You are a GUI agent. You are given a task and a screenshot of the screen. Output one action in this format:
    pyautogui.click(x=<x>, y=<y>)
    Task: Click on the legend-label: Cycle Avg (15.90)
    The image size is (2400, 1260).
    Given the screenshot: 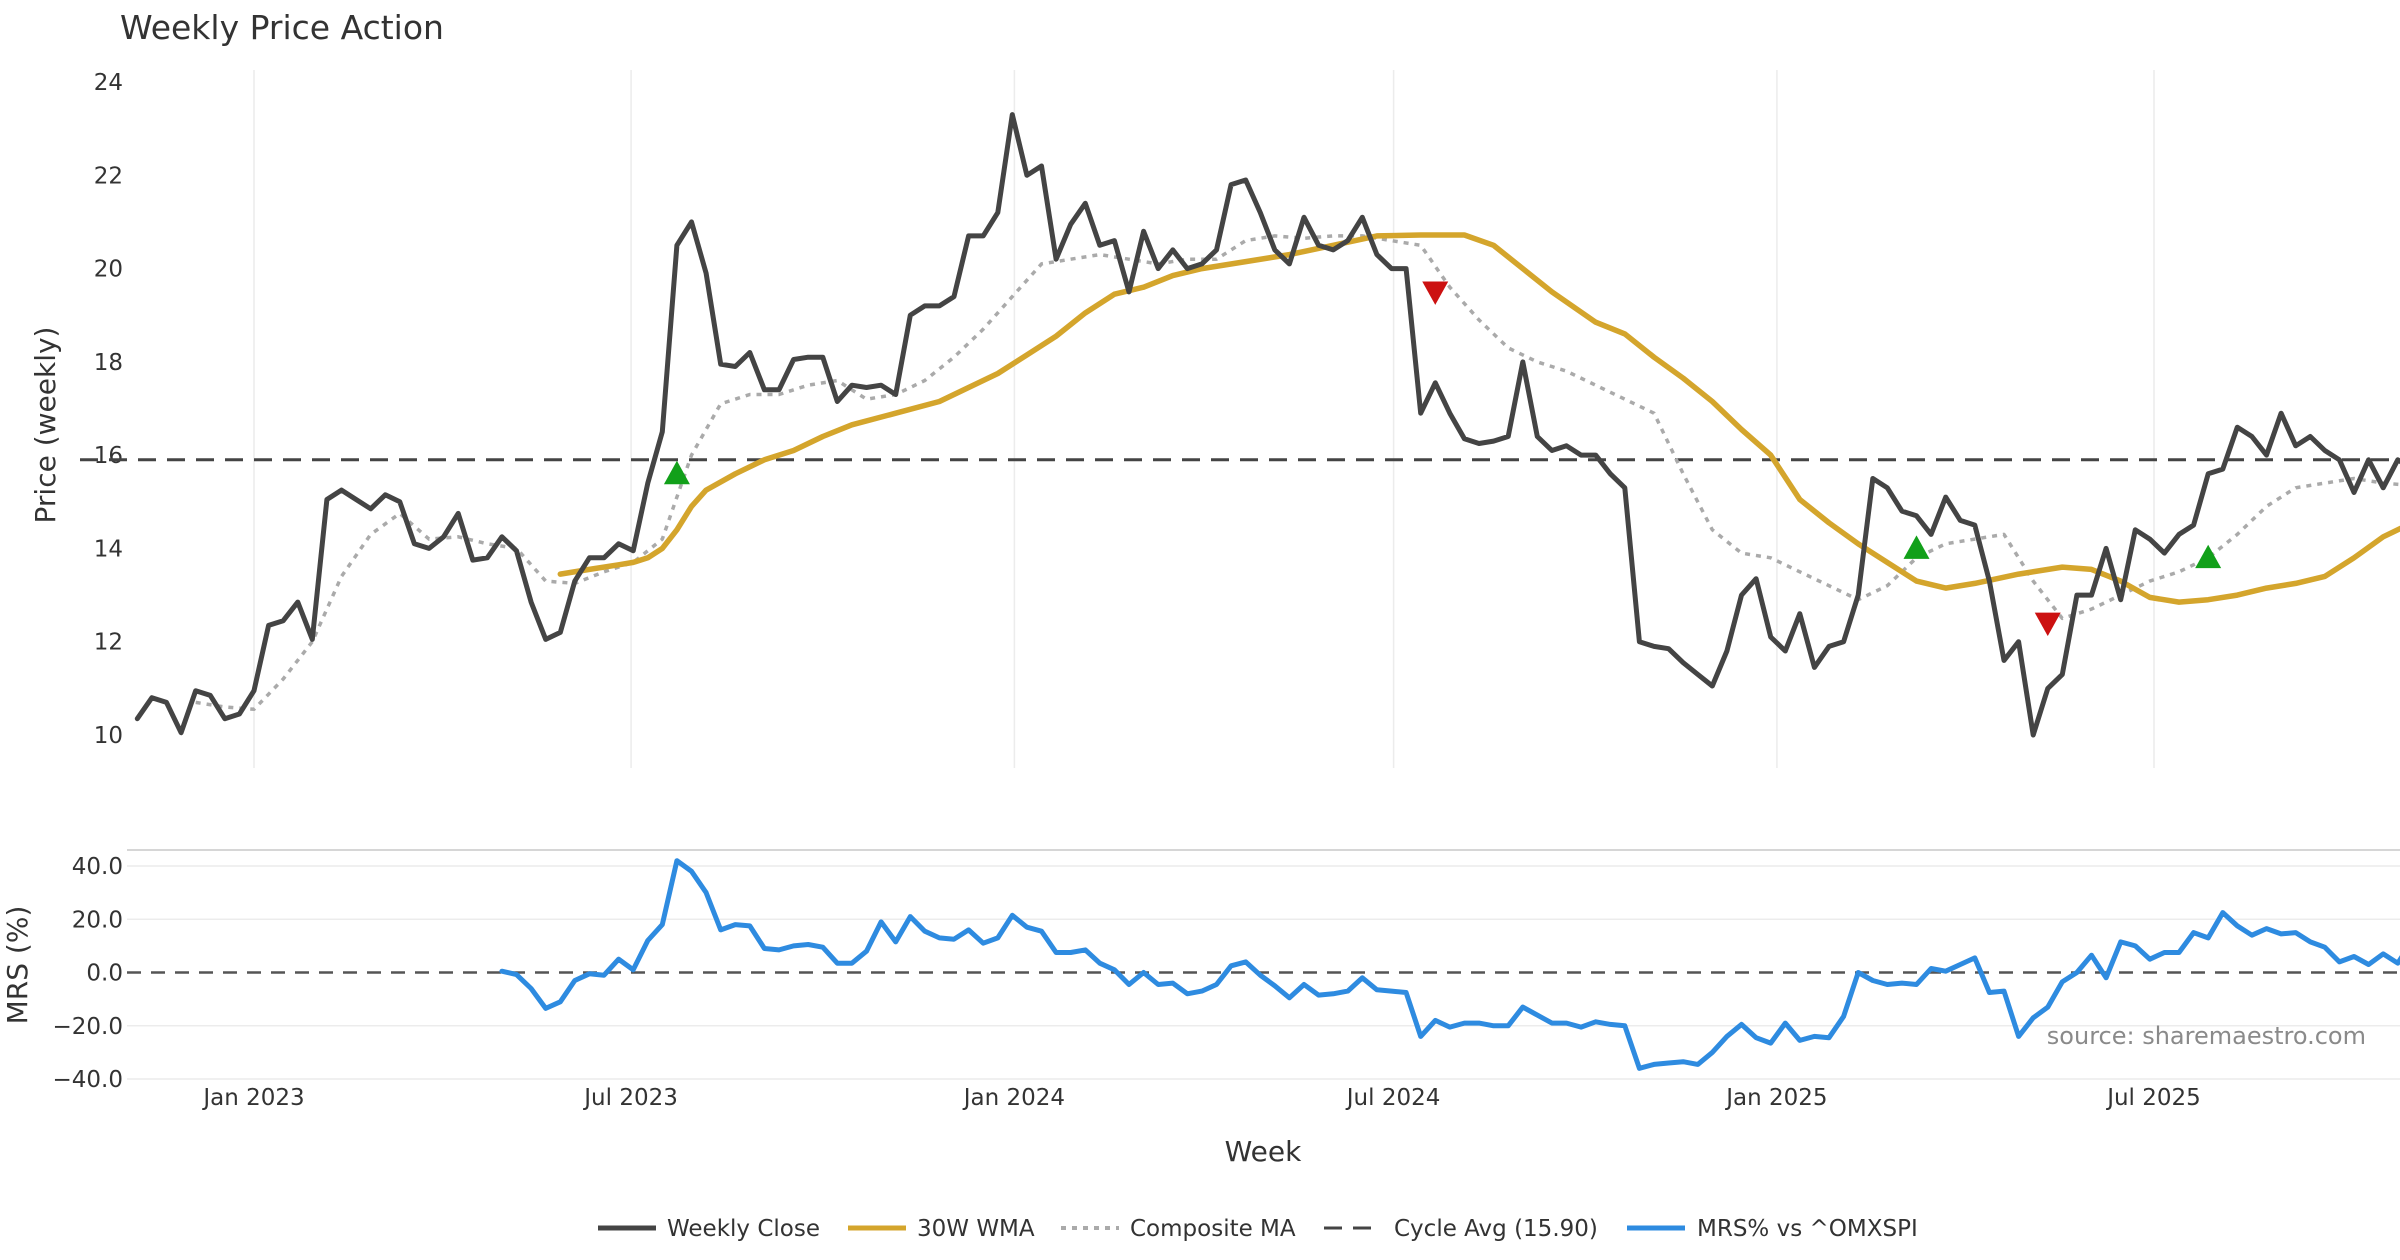 What is the action you would take?
    pyautogui.click(x=1496, y=1229)
    